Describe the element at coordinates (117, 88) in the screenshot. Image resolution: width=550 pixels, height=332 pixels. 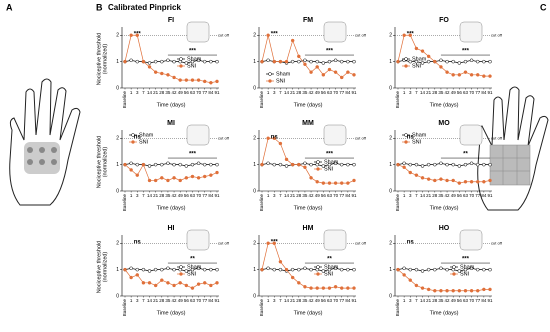
I see `y-tick-label: 0` at that location.